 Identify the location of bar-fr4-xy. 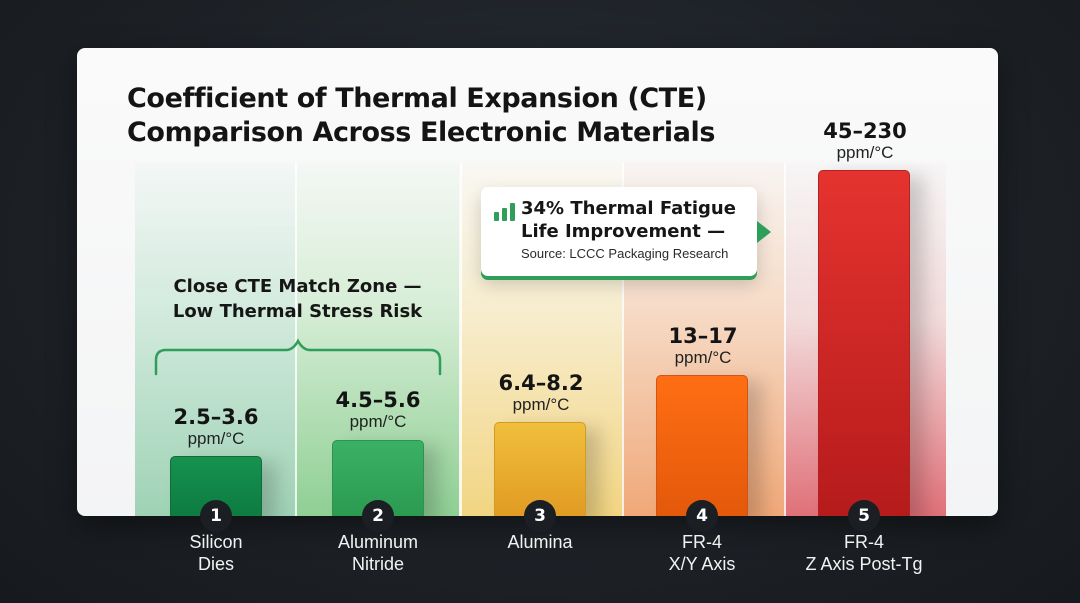
(702, 445).